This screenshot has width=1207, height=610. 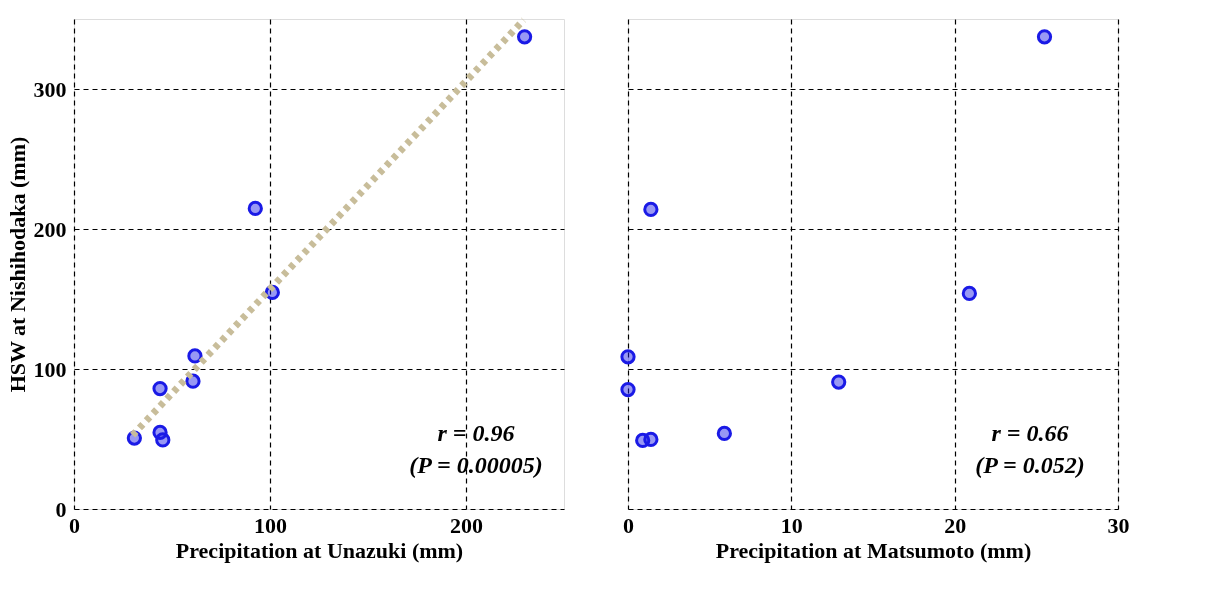 What do you see at coordinates (50, 229) in the screenshot?
I see `y-tick-label: 200` at bounding box center [50, 229].